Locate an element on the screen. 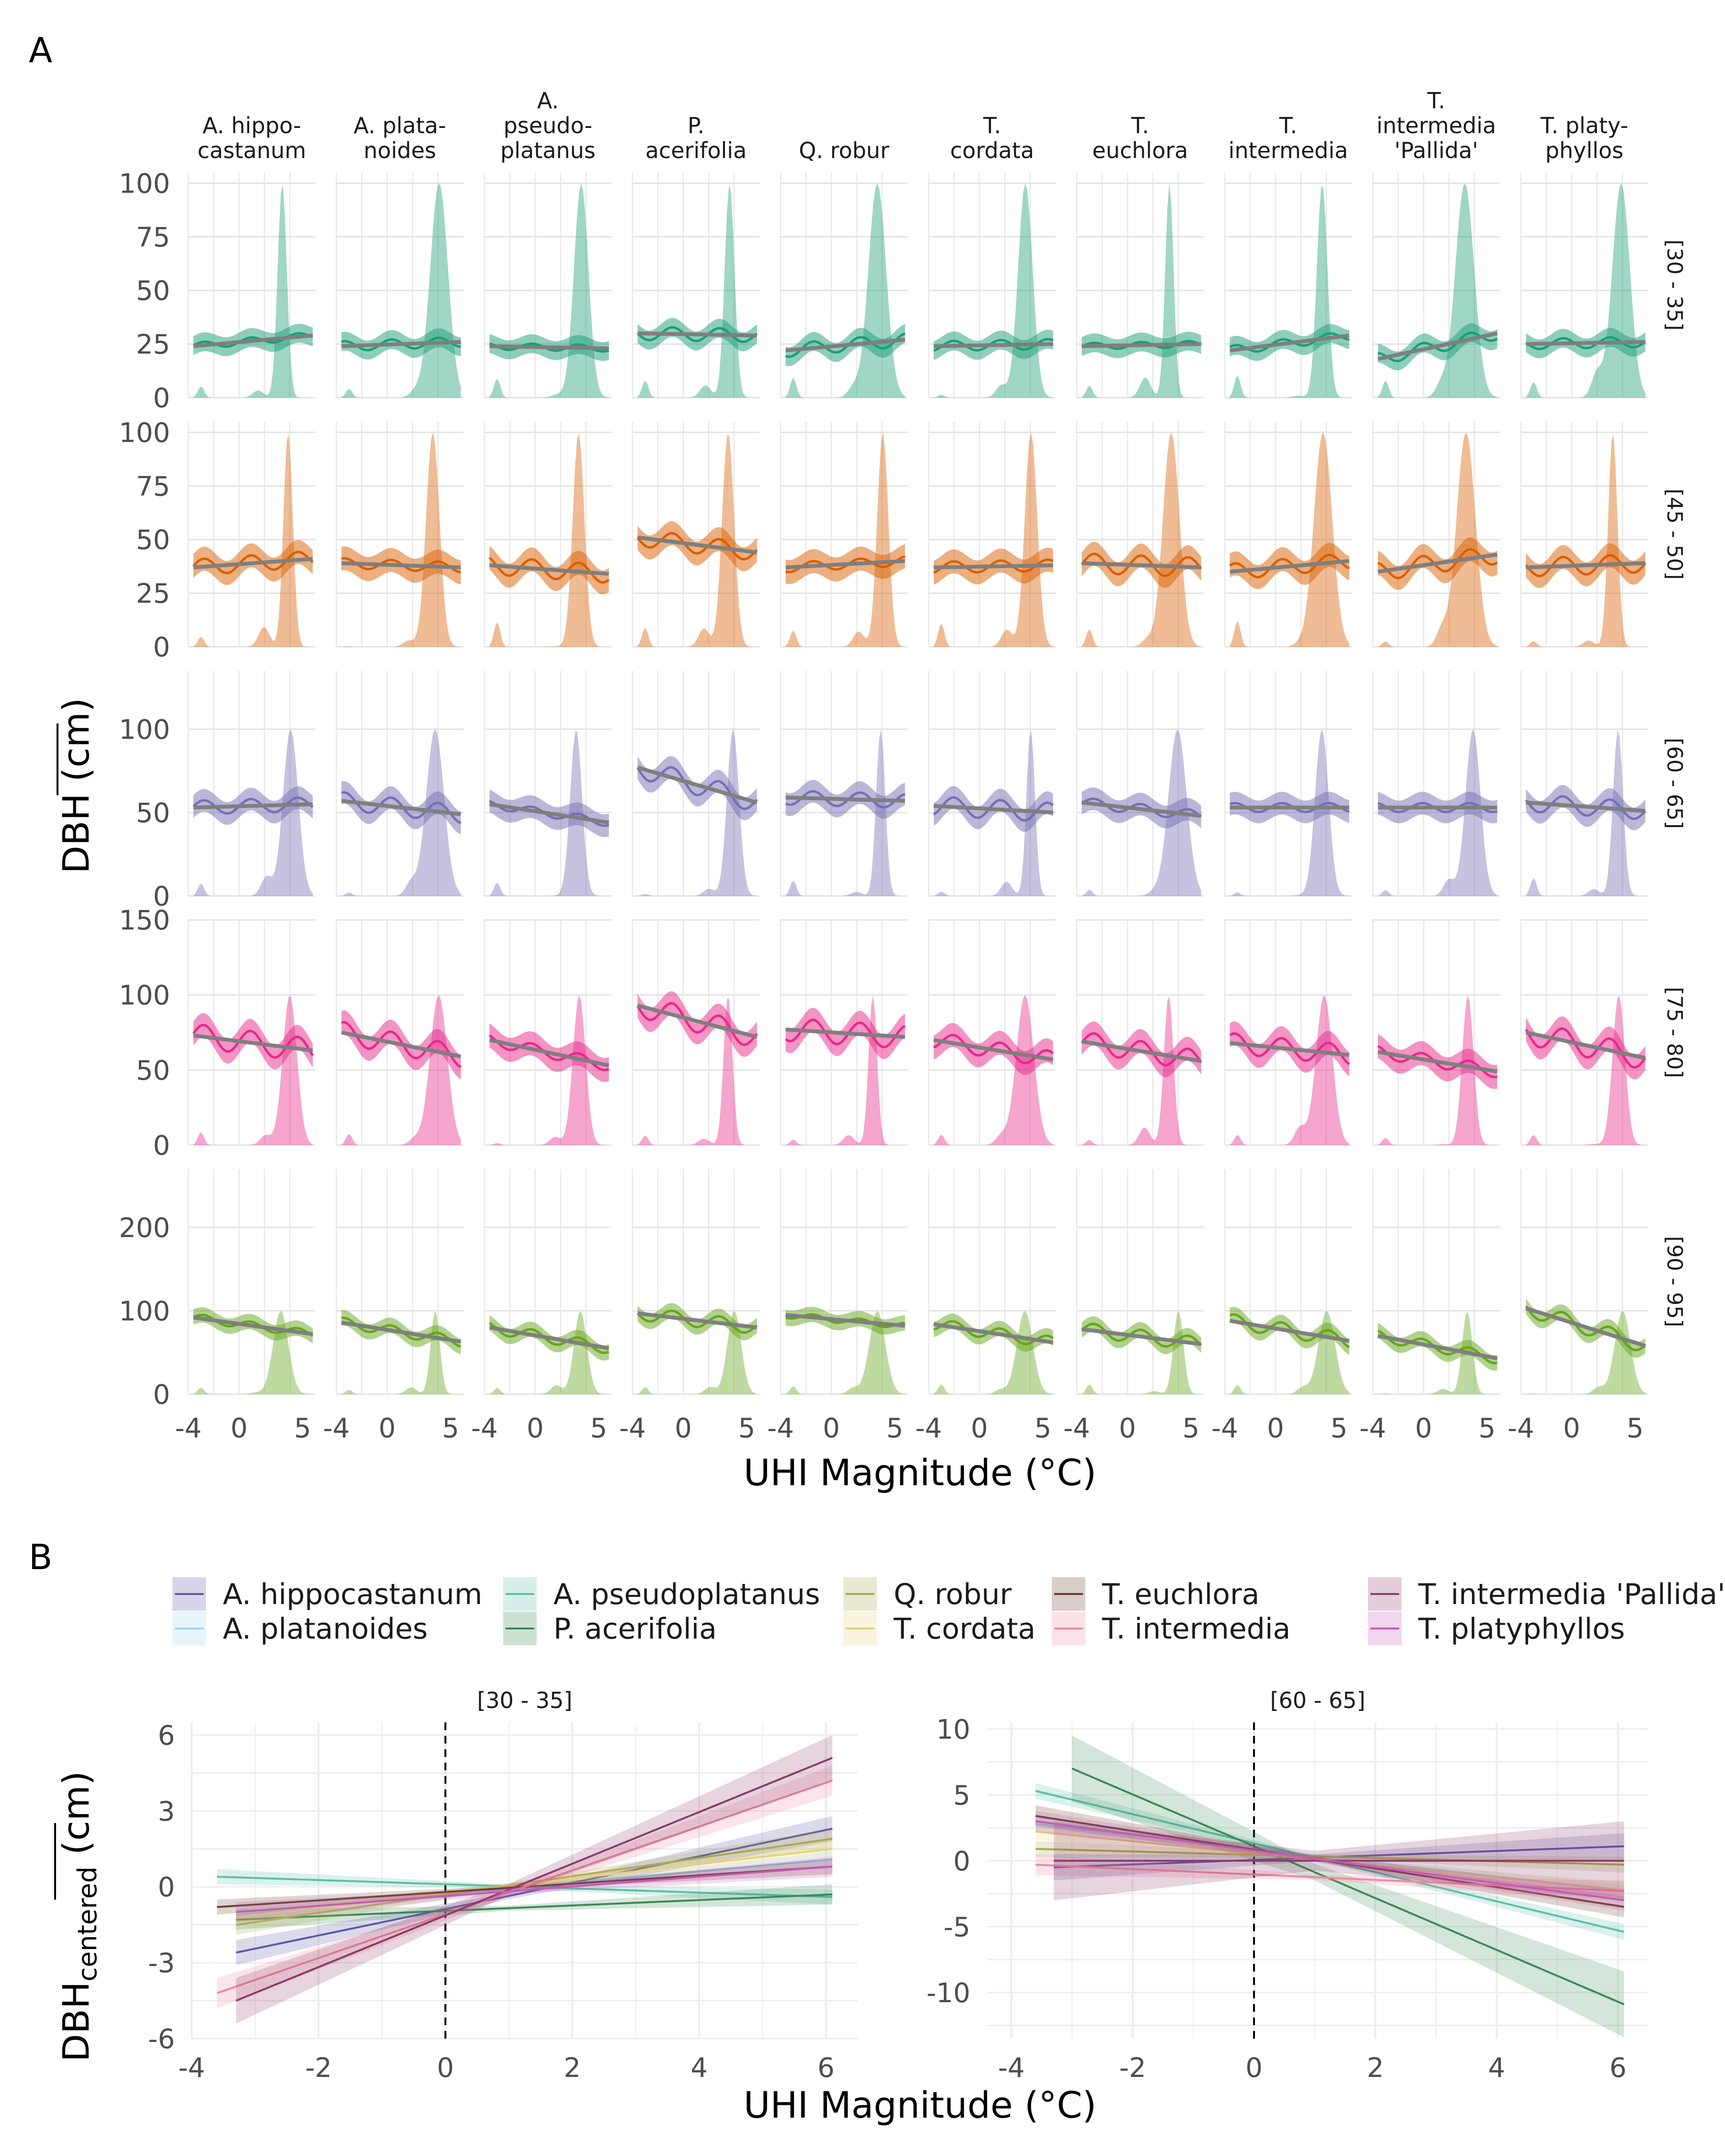 Image resolution: width=1725 pixels, height=2156 pixels. y-tick-label: 100 is located at coordinates (144, 432).